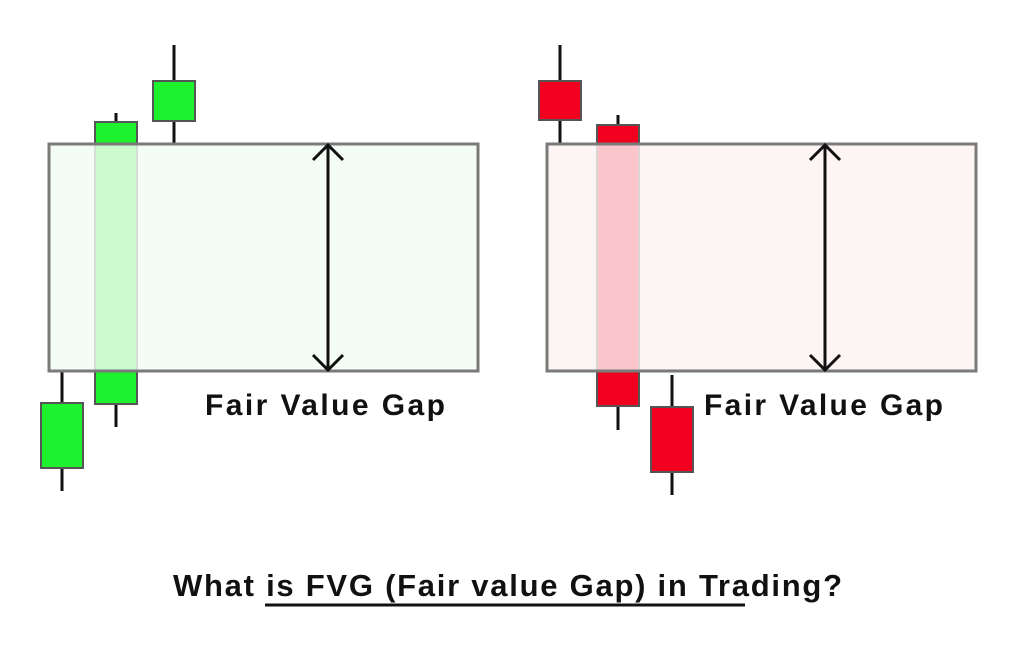 Image resolution: width=1024 pixels, height=652 pixels. Describe the element at coordinates (507, 585) in the screenshot. I see `page-title: What is FVG (Fair value Gap) in Trading?` at that location.